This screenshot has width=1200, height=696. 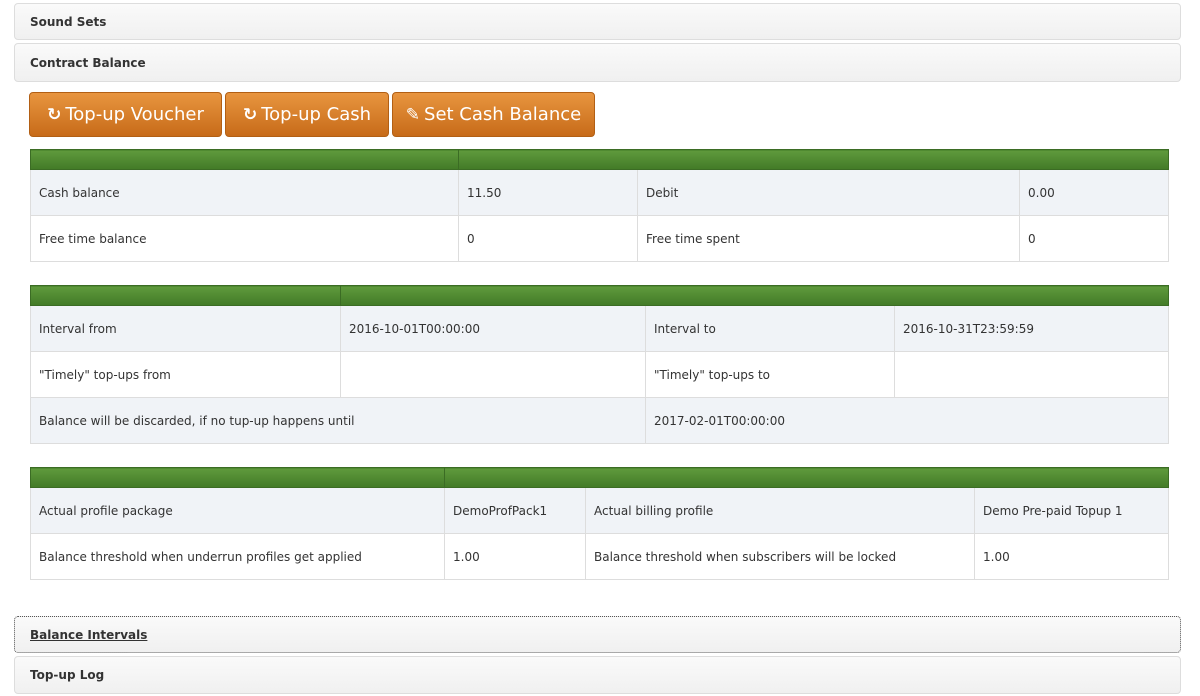 What do you see at coordinates (600, 192) in the screenshot?
I see `table-row: Cash balance 11.50 Debit 0.00` at bounding box center [600, 192].